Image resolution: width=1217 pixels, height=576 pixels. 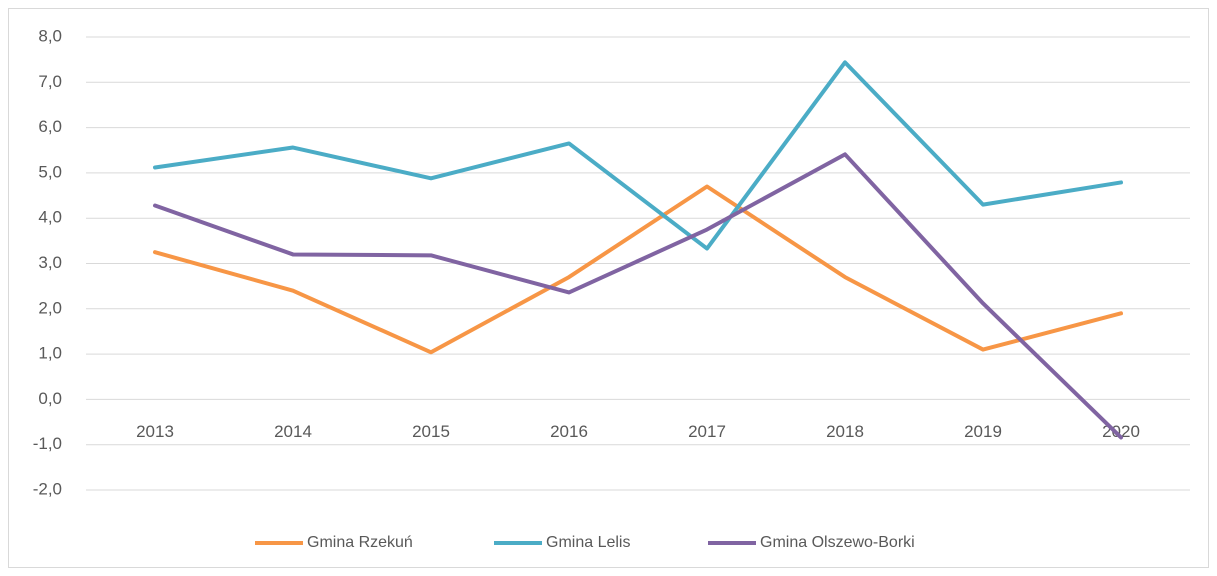 I want to click on y-tick-label: 3,0, so click(x=50, y=262).